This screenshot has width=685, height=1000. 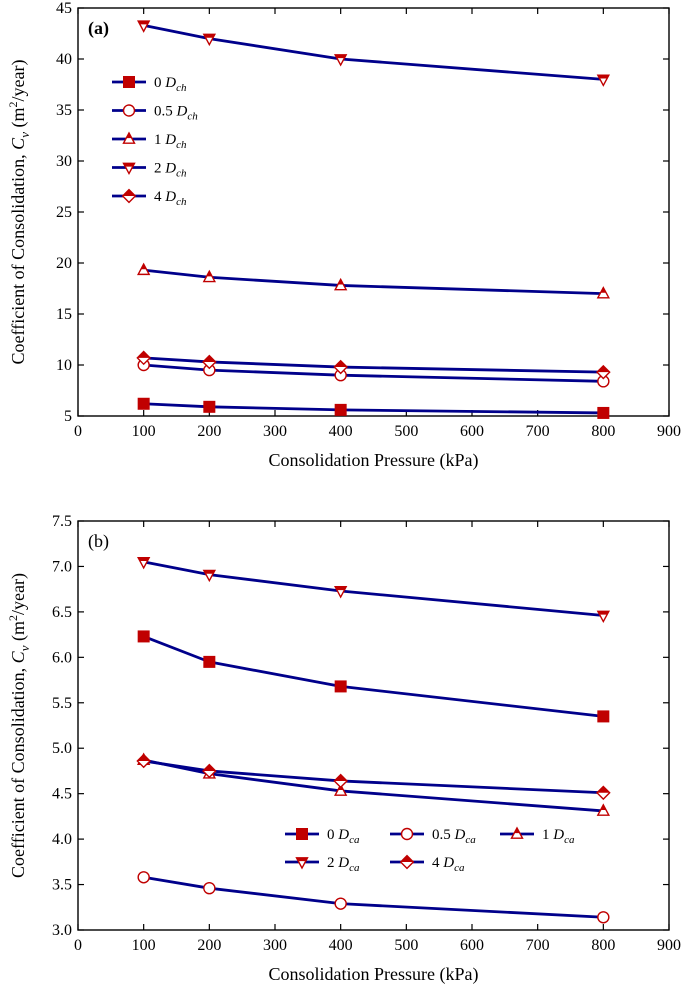 What do you see at coordinates (62, 794) in the screenshot?
I see `y-tick-label: 4.5` at bounding box center [62, 794].